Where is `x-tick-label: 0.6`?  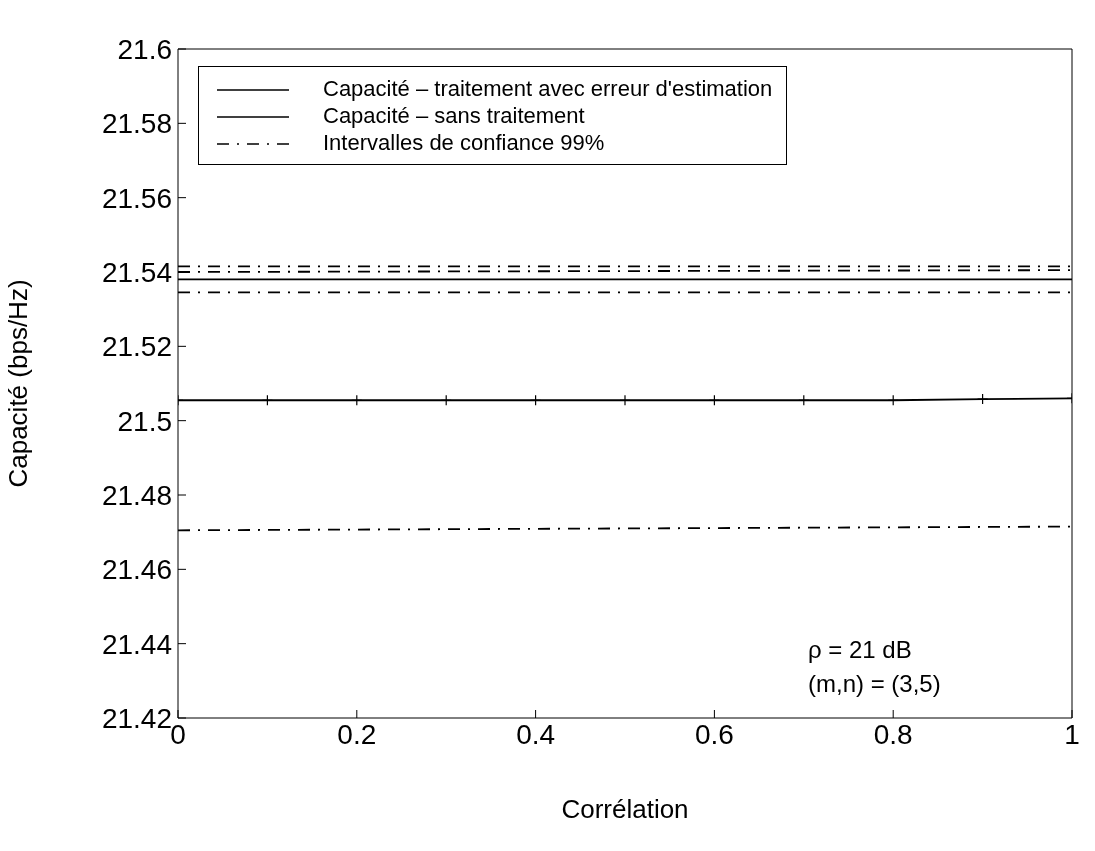
x-tick-label: 0.6 is located at coordinates (714, 734).